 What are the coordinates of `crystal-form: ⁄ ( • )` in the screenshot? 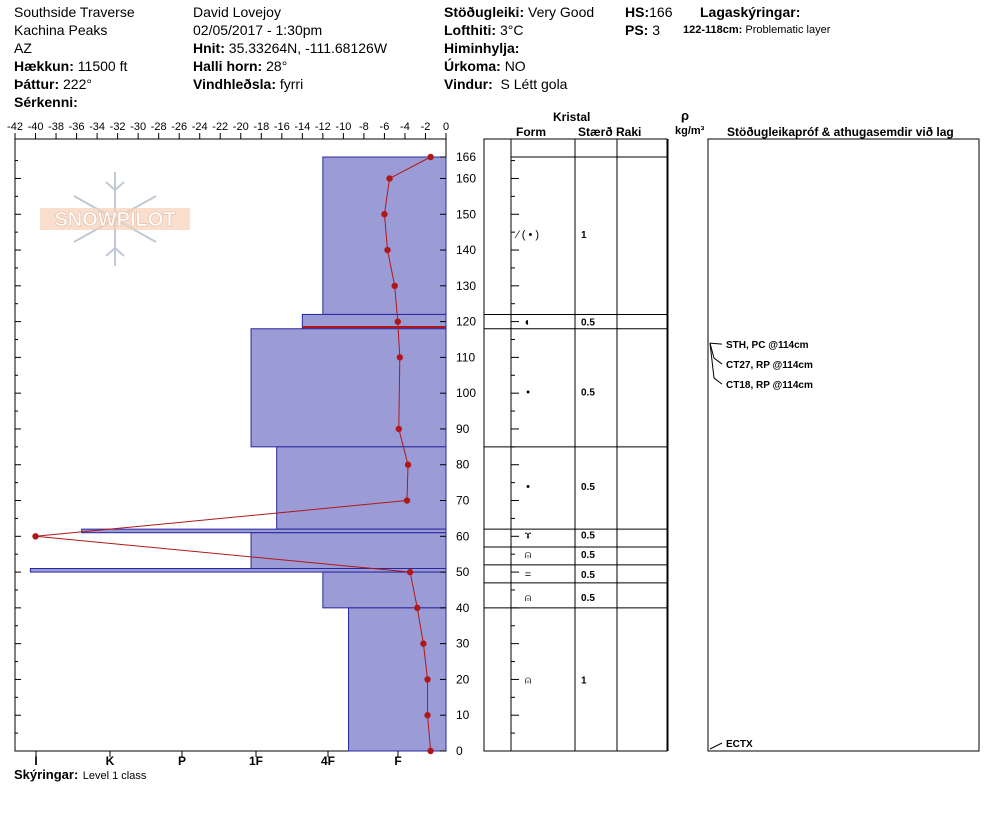 It's located at (526, 235).